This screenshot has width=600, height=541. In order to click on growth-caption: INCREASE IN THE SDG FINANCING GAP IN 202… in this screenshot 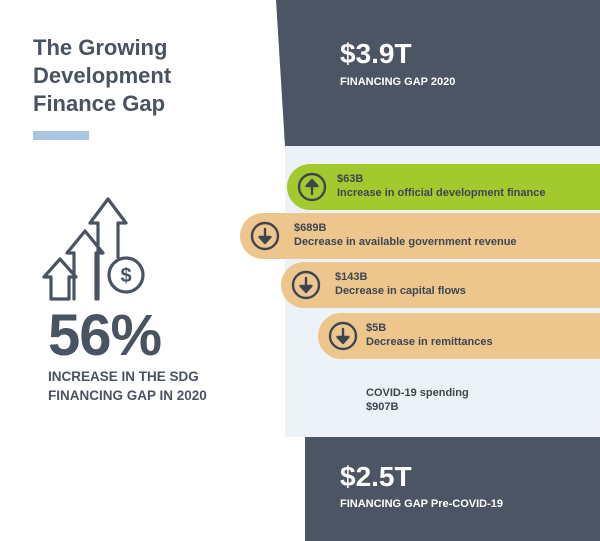, I will do `click(158, 386)`.